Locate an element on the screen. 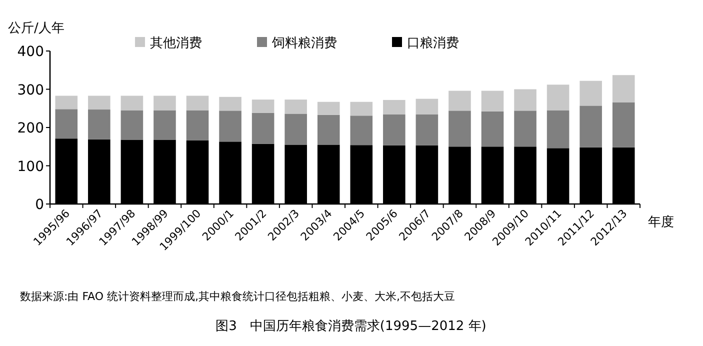  x-axis-title: 年度 is located at coordinates (661, 222).